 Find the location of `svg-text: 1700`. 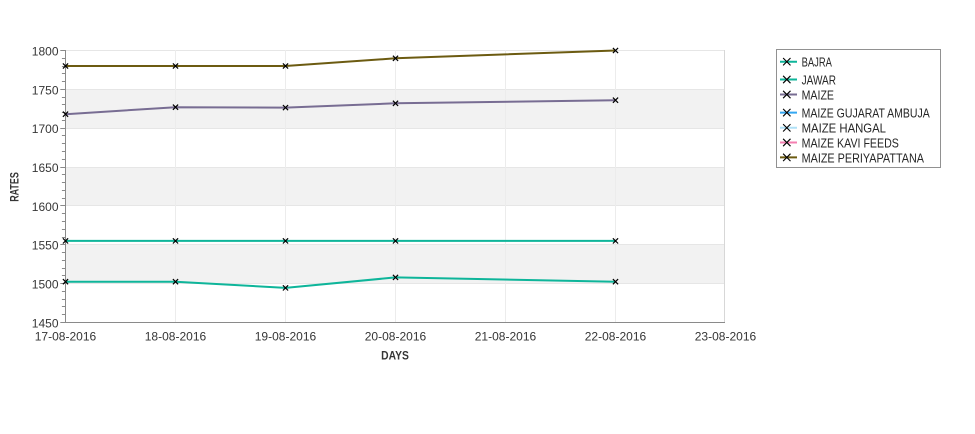

svg-text: 1700 is located at coordinates (45, 129).